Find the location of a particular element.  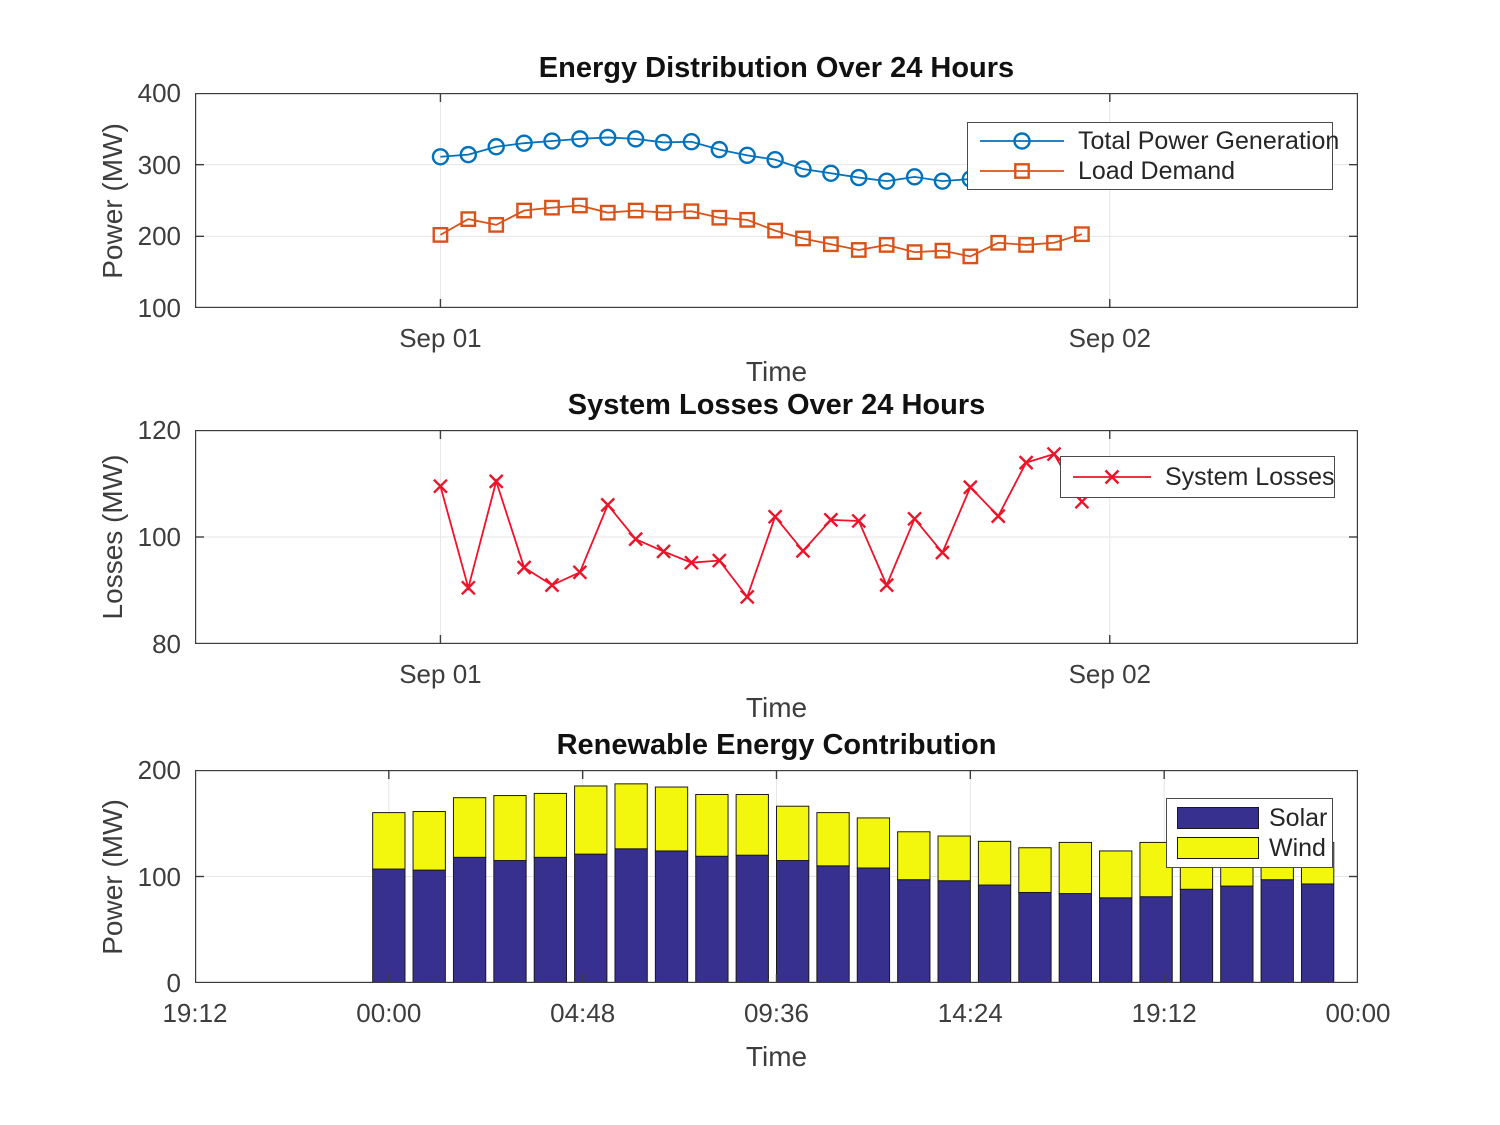

plot-area-losses is located at coordinates (776, 537).